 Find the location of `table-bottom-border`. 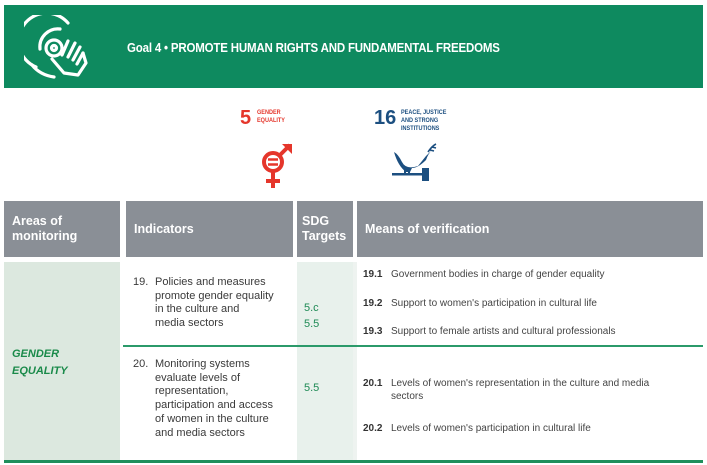

table-bottom-border is located at coordinates (353, 461).